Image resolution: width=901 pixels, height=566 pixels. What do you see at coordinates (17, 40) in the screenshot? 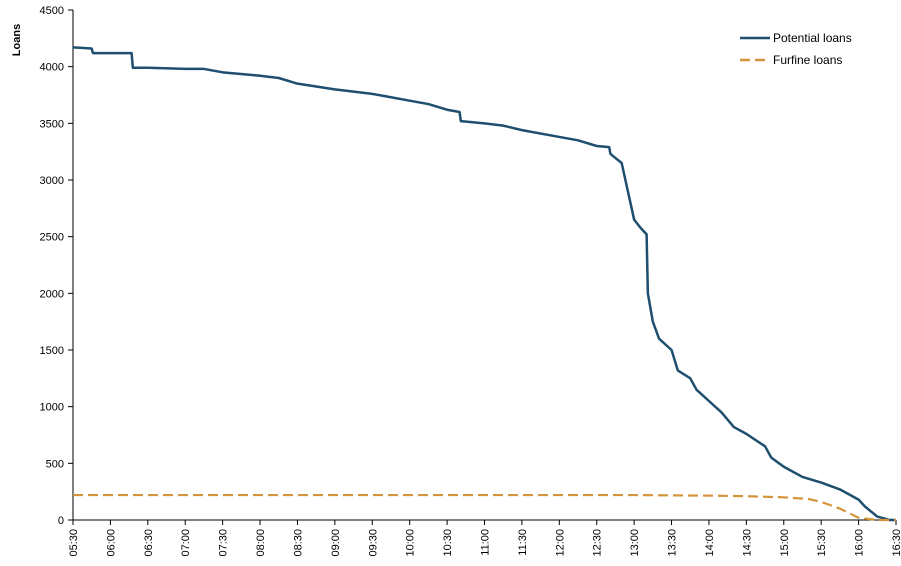
I see `y-axis-label: Loans` at bounding box center [17, 40].